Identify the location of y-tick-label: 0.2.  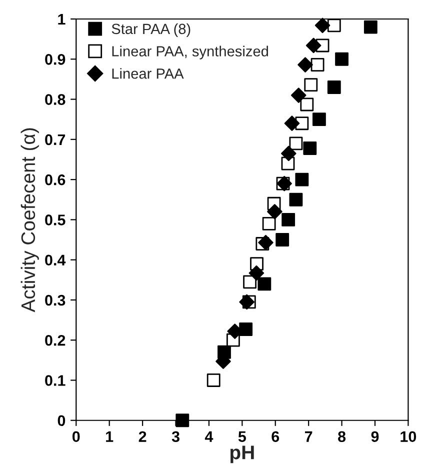
(55, 340).